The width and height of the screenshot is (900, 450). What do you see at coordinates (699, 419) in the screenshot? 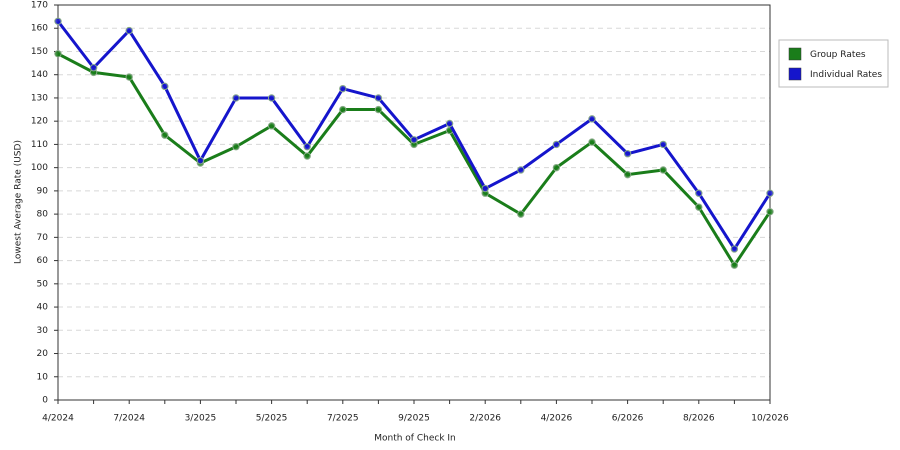
I see `x-tick-label: 8/2026` at bounding box center [699, 419].